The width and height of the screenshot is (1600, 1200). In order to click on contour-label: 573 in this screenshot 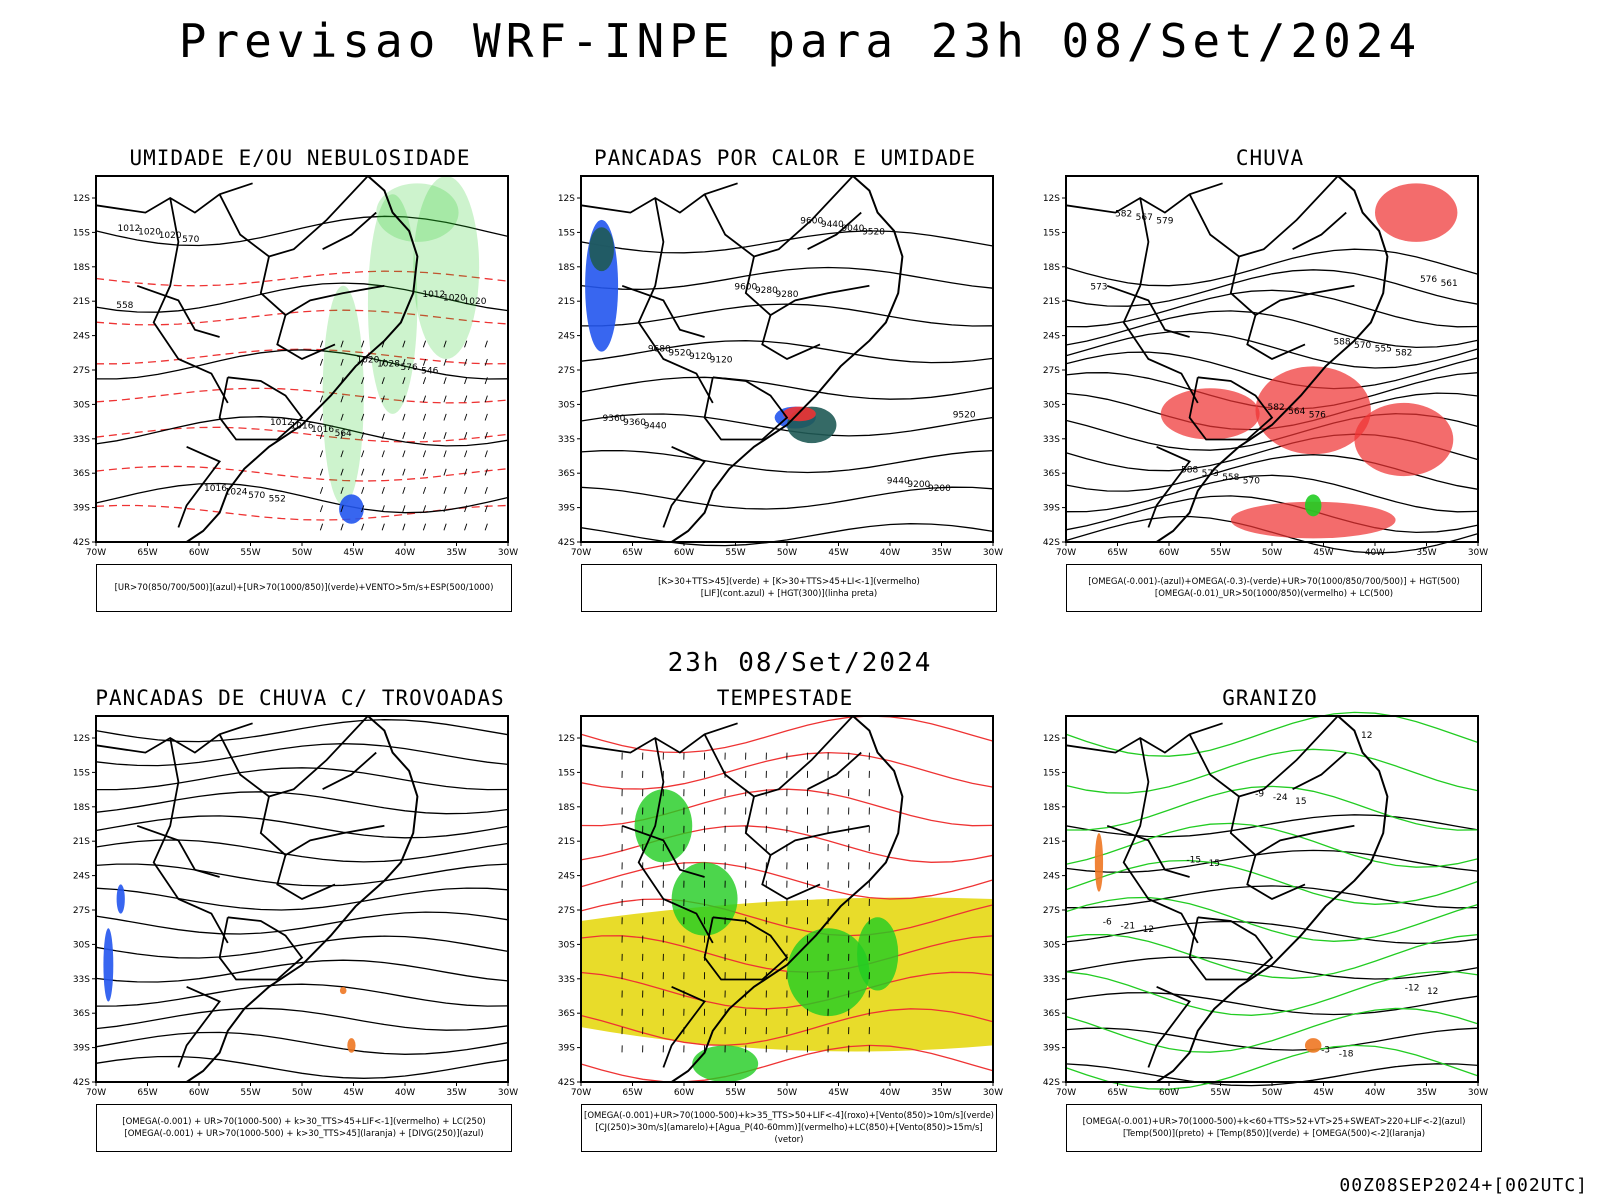, I will do `click(1210, 474)`.